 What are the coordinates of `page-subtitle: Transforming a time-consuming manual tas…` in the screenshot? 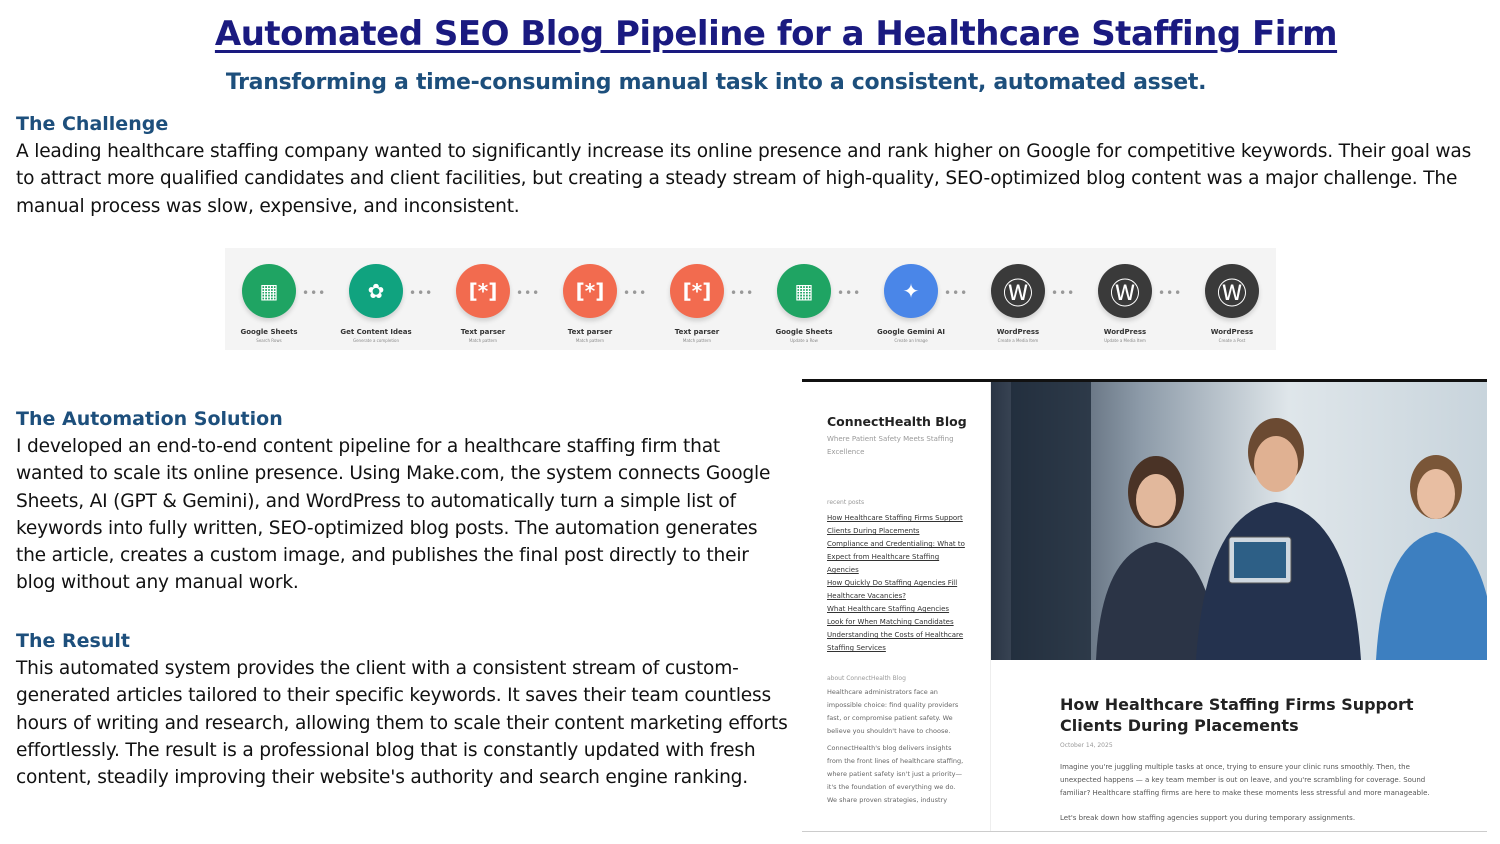 It's located at (716, 82).